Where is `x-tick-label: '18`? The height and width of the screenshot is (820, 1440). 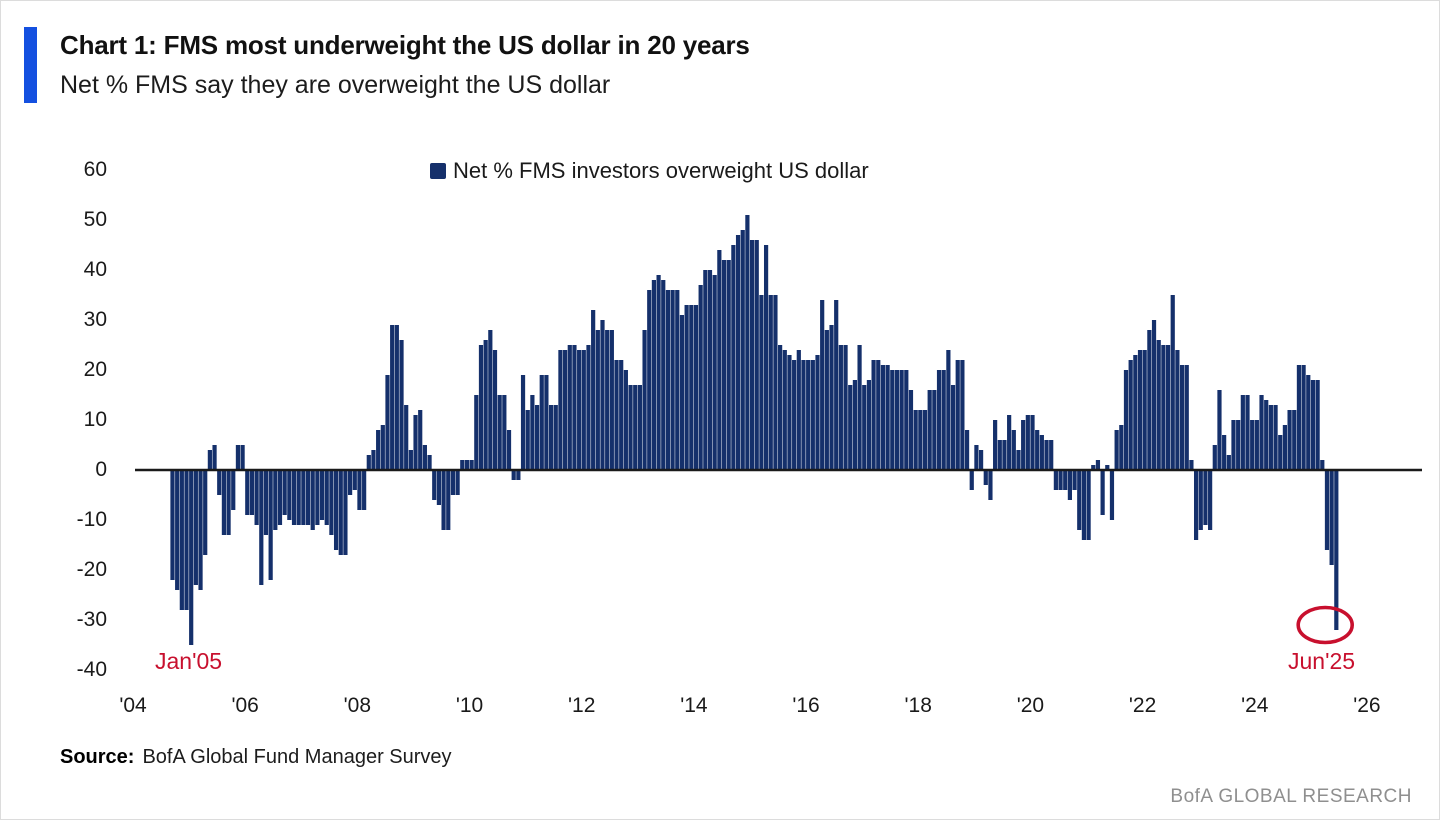
x-tick-label: '18 is located at coordinates (918, 705).